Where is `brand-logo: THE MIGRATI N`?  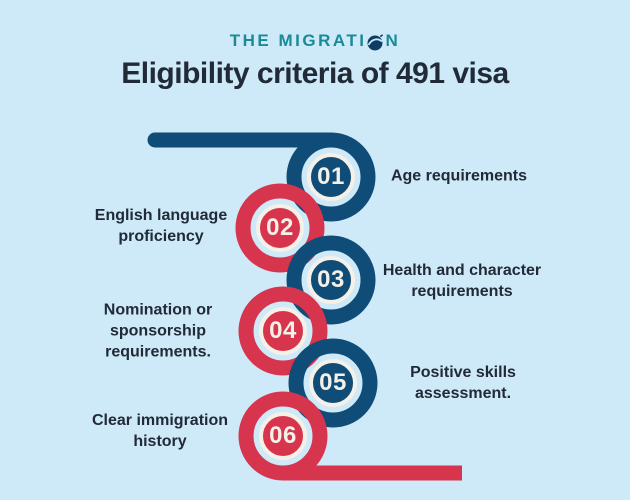 brand-logo: THE MIGRATI N is located at coordinates (315, 41).